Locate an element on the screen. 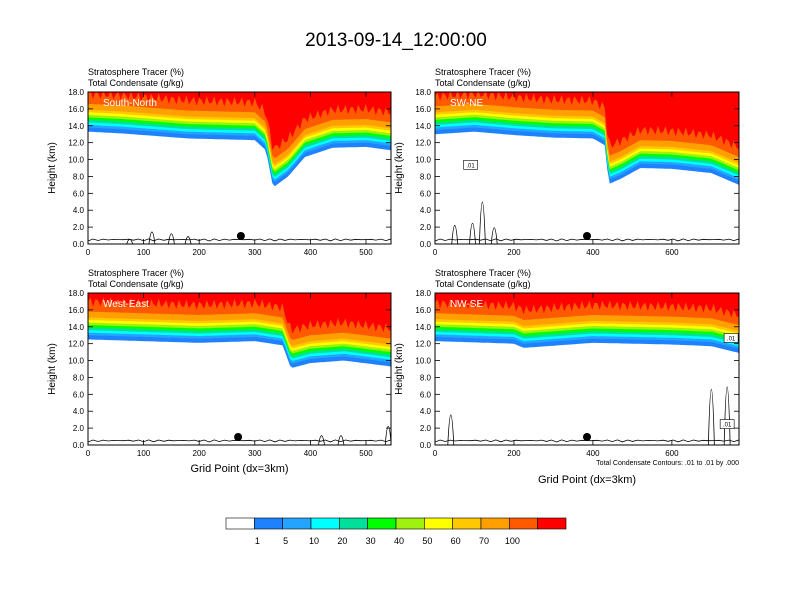 This screenshot has height=612, width=792. panel-label: NW-SE is located at coordinates (466, 304).